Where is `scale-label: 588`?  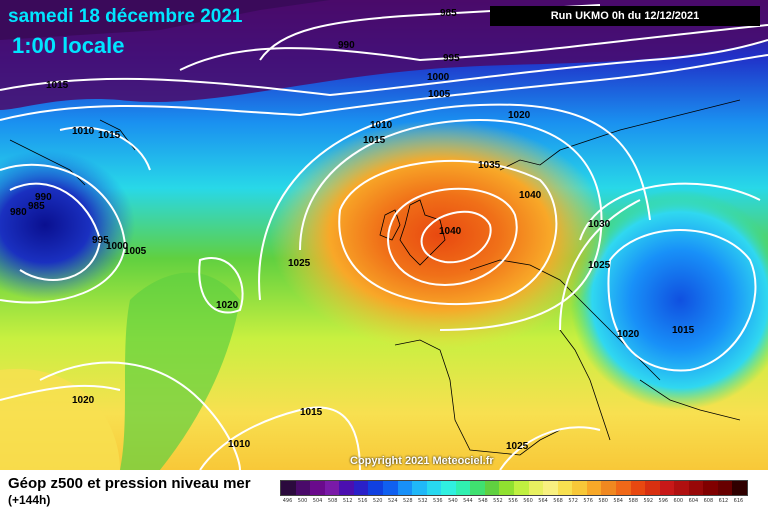
scale-label: 588 is located at coordinates (633, 501).